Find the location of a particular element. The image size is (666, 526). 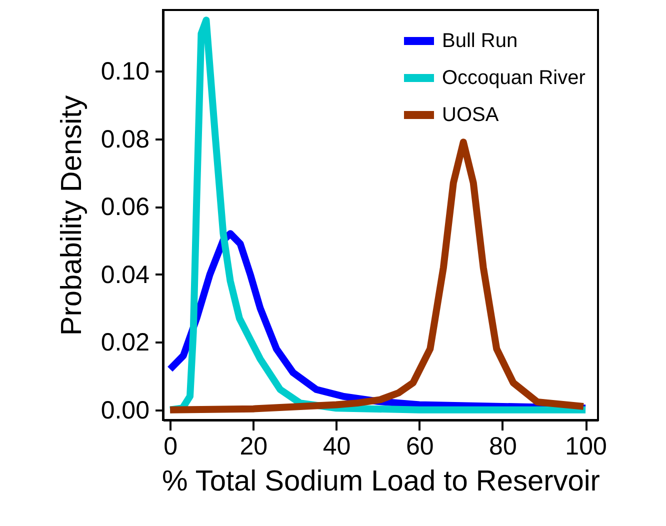

legend-label: Bull Run is located at coordinates (480, 41).